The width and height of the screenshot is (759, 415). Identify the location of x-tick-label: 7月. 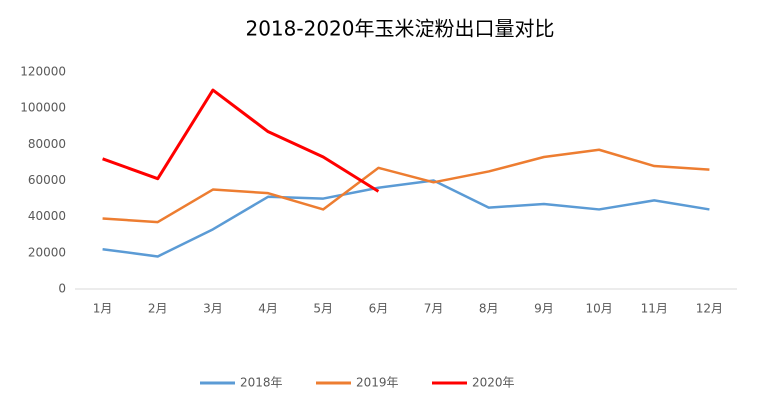
(434, 309).